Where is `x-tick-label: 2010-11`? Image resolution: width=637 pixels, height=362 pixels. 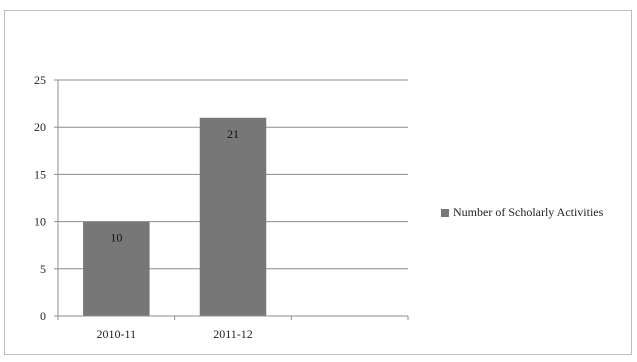
x-tick-label: 2010-11 is located at coordinates (117, 334).